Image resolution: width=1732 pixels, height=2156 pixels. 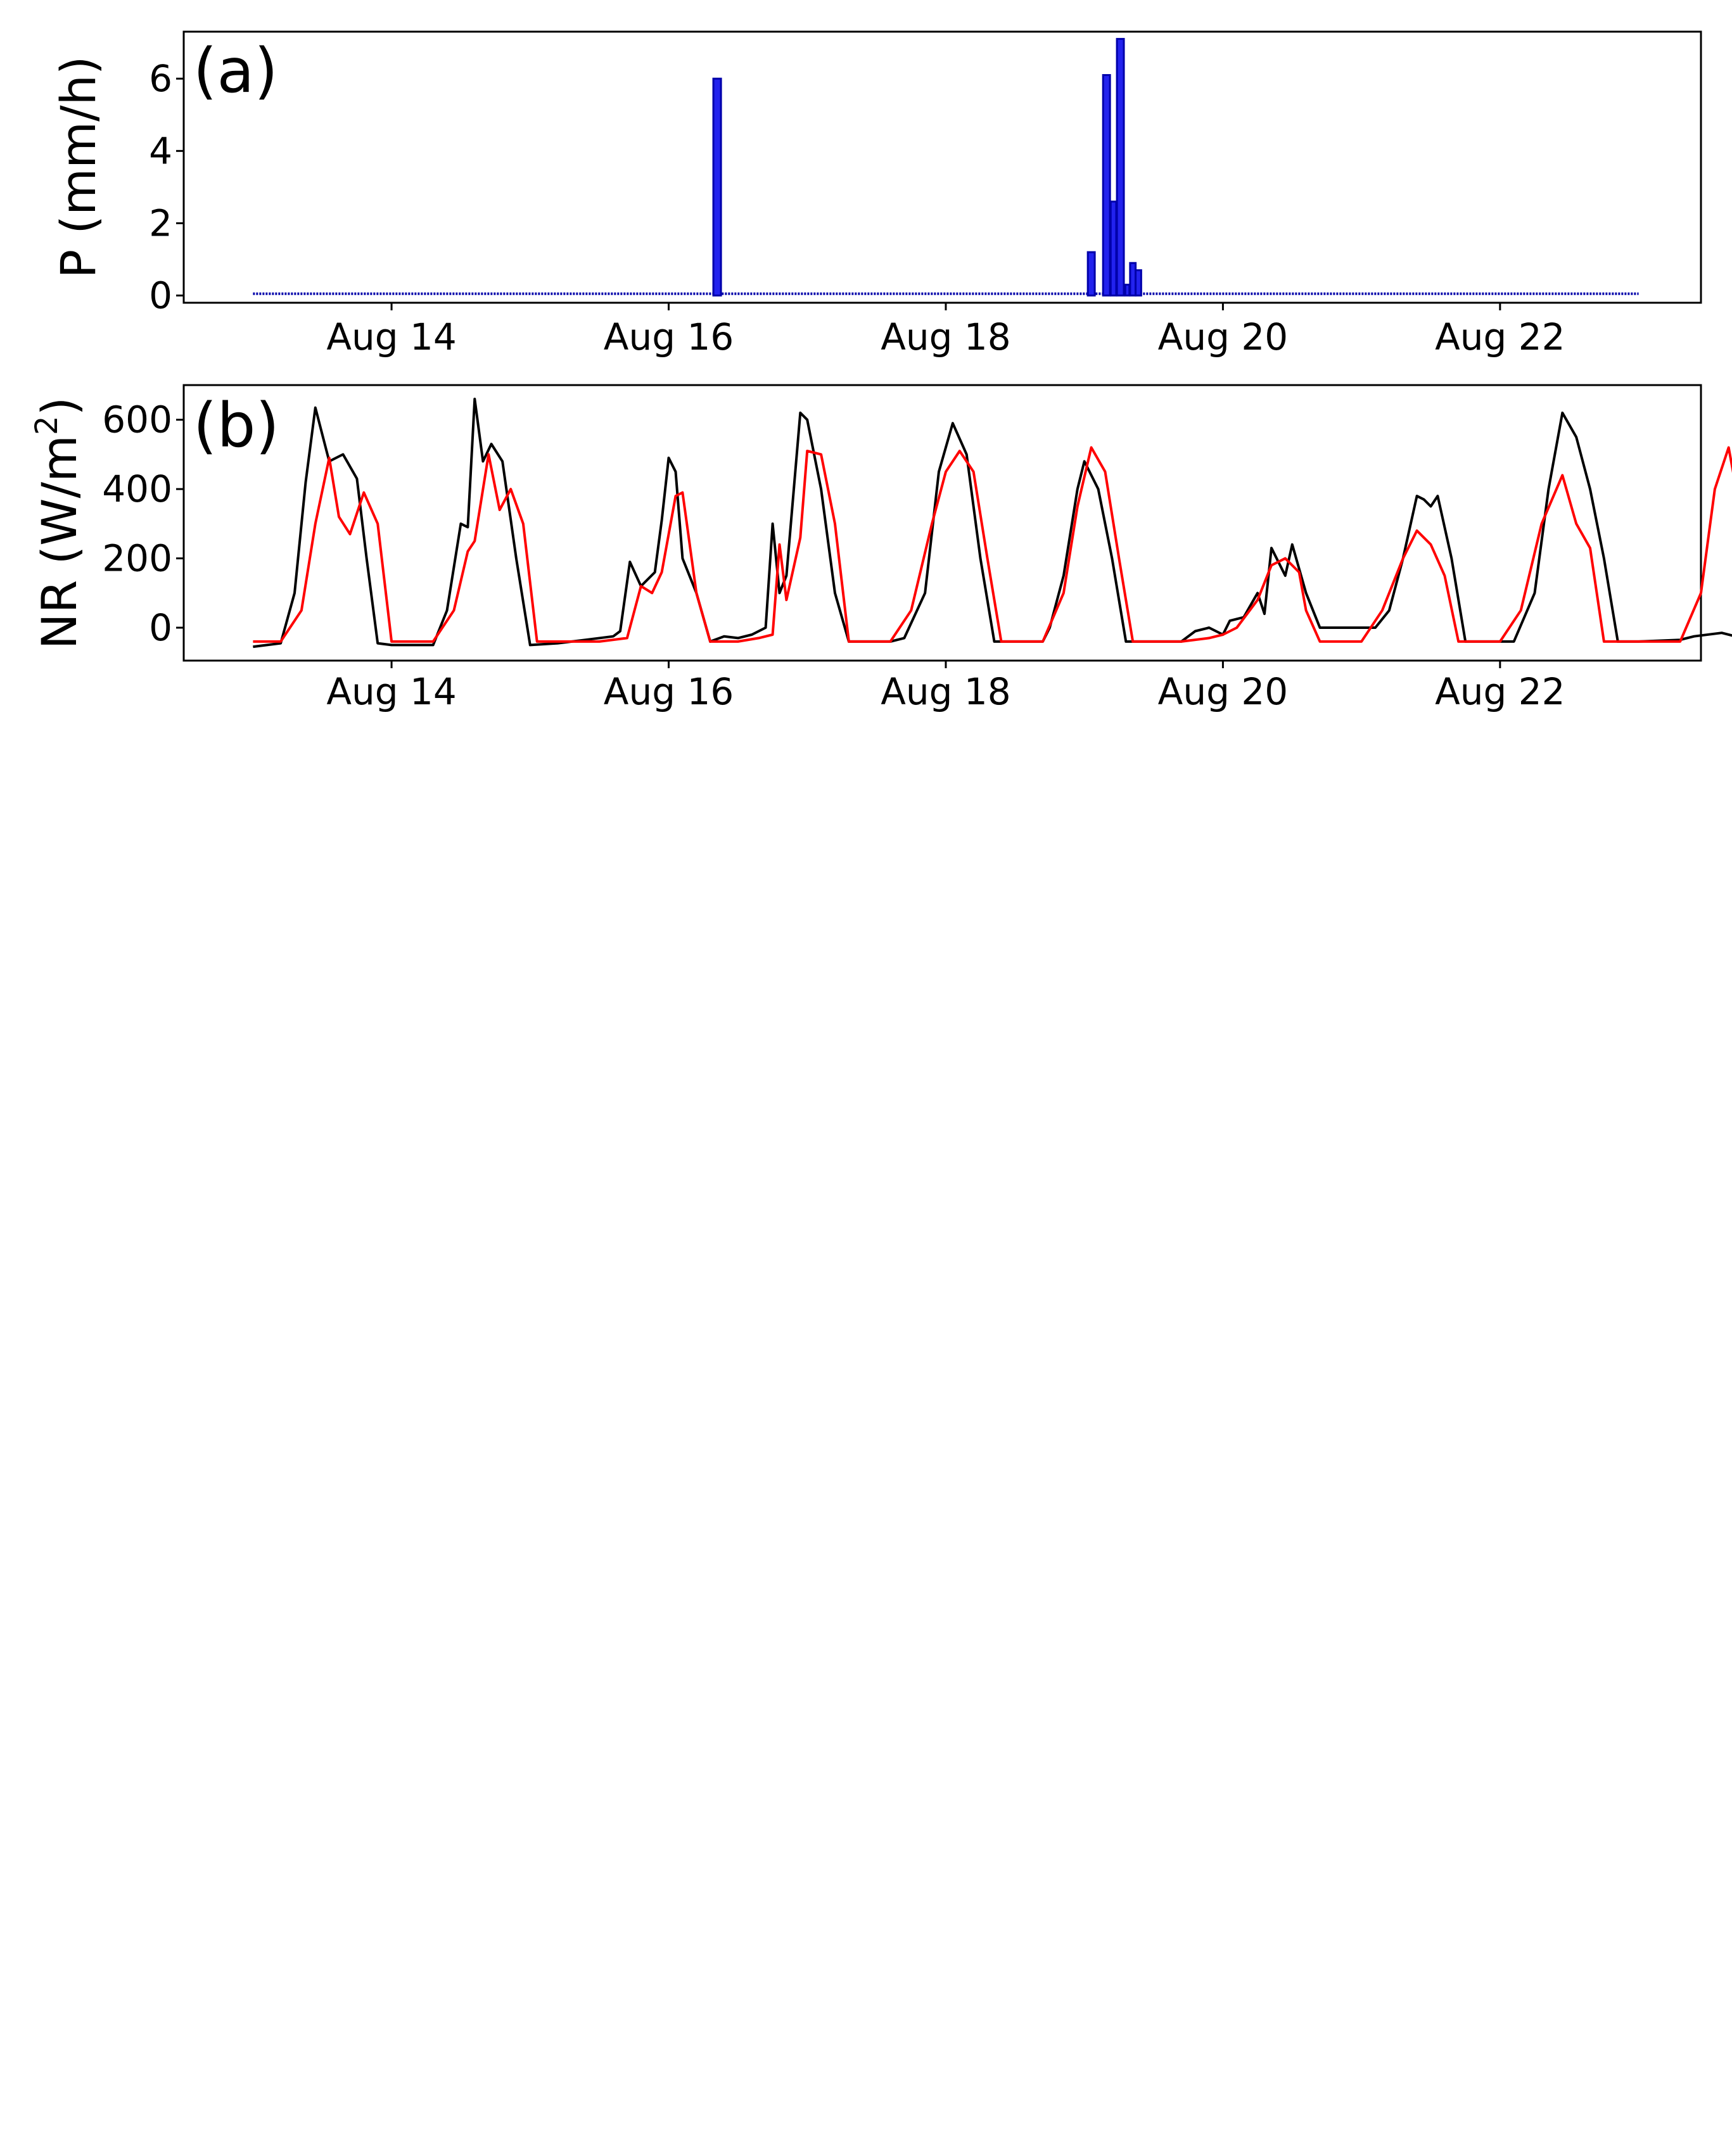 I want to click on panel-b-series-observed, so click(x=992, y=523).